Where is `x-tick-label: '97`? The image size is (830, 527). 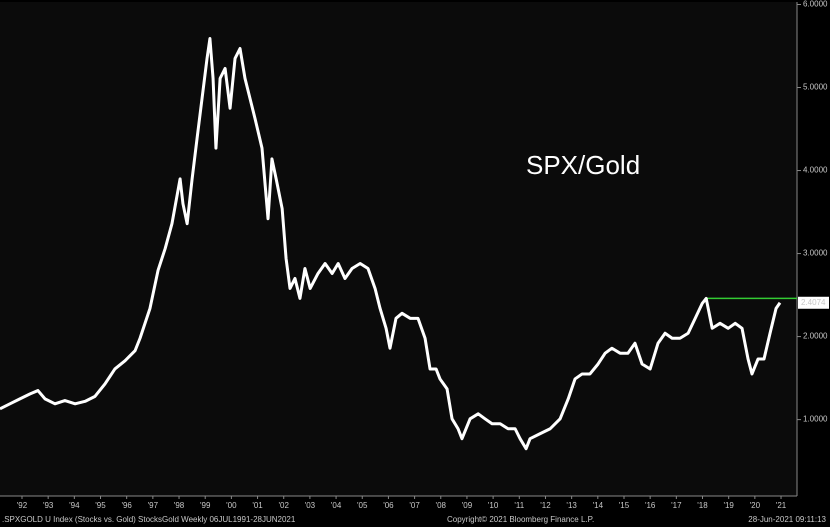
x-tick-label: '97 is located at coordinates (153, 505).